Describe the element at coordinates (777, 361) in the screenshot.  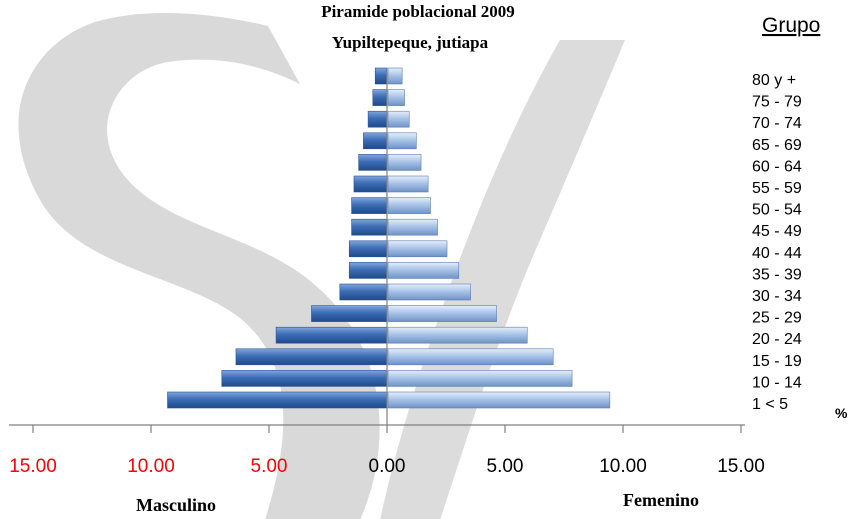
I see `age-group-label: 15 - 19` at that location.